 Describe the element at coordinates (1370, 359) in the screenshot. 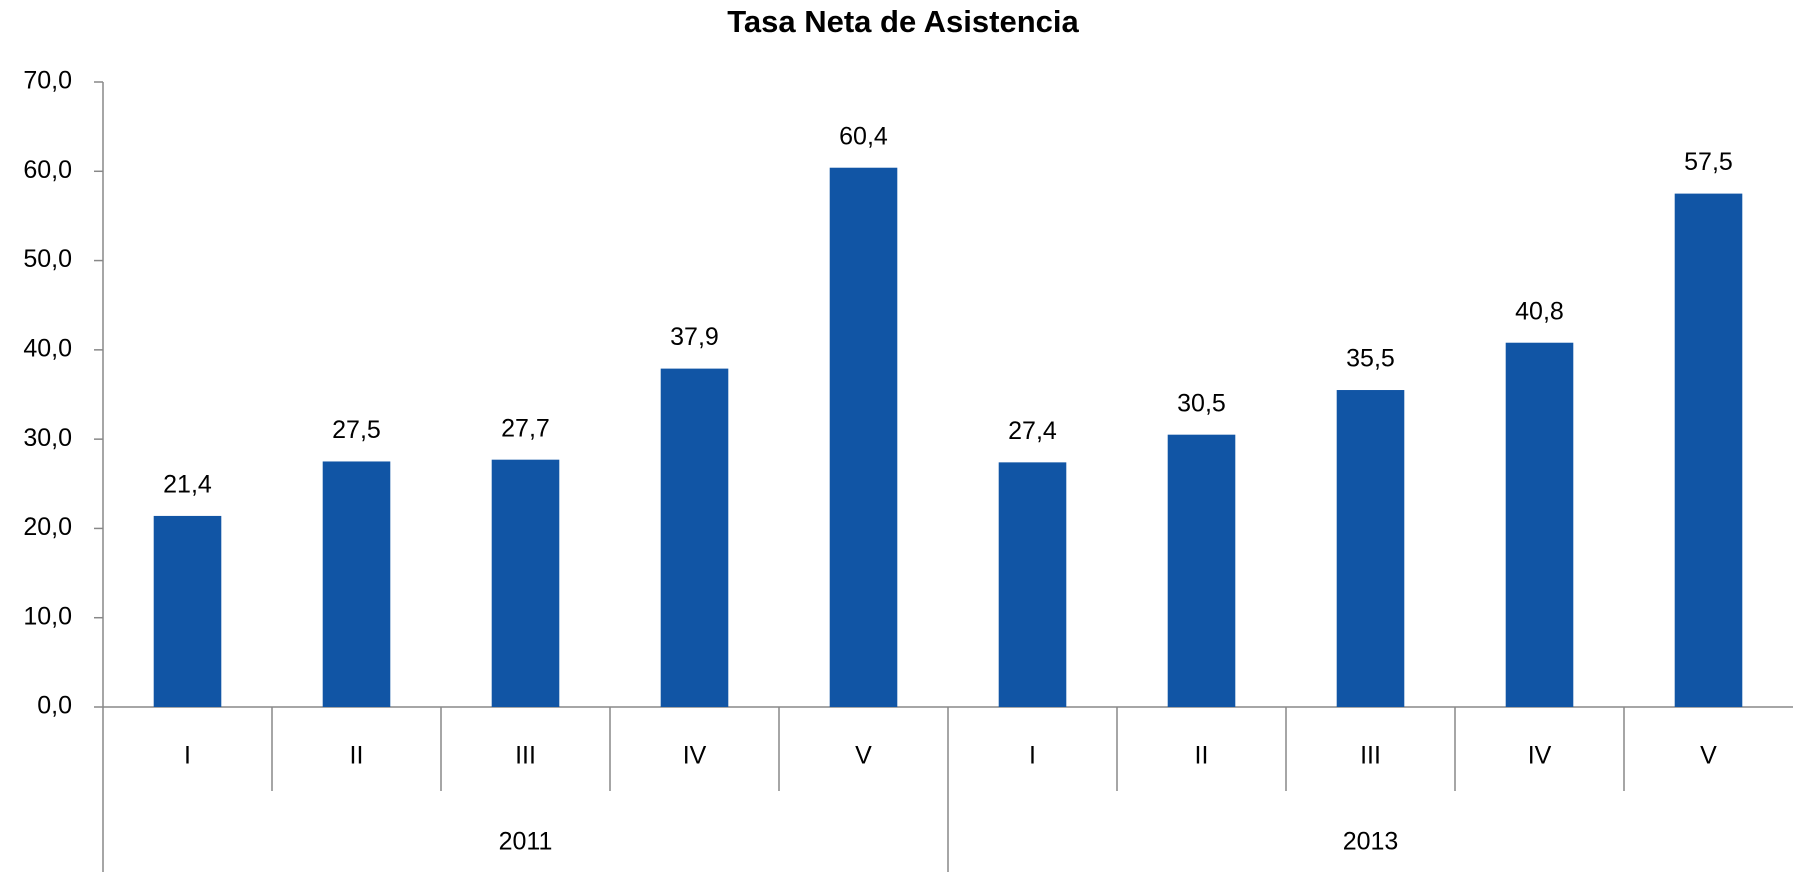

I see `data-label: 35,5` at that location.